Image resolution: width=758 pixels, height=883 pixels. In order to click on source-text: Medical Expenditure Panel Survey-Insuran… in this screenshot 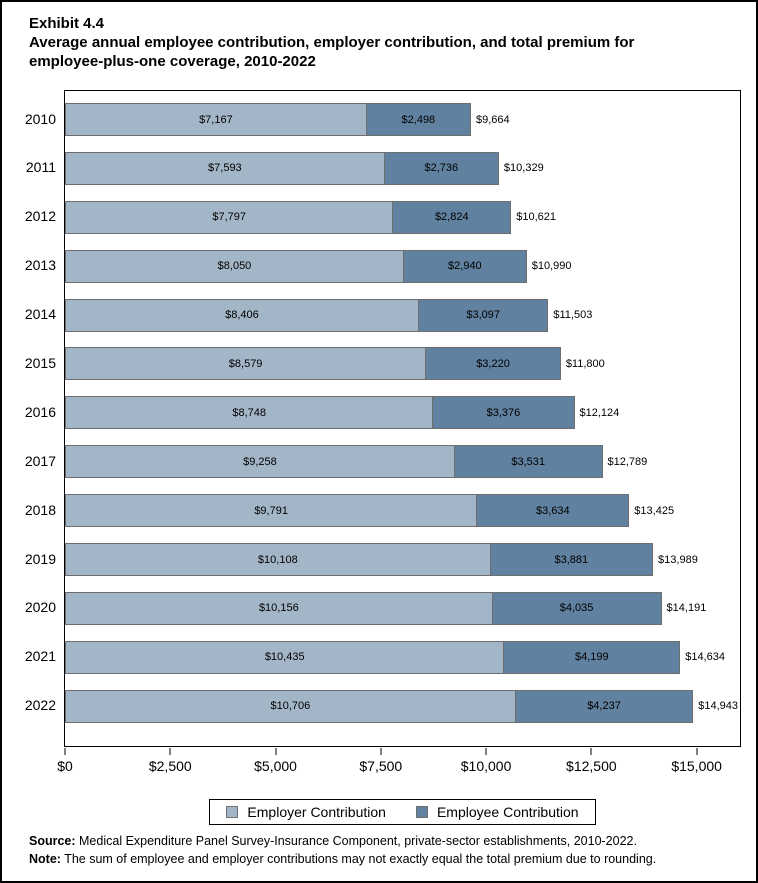, I will do `click(356, 841)`.